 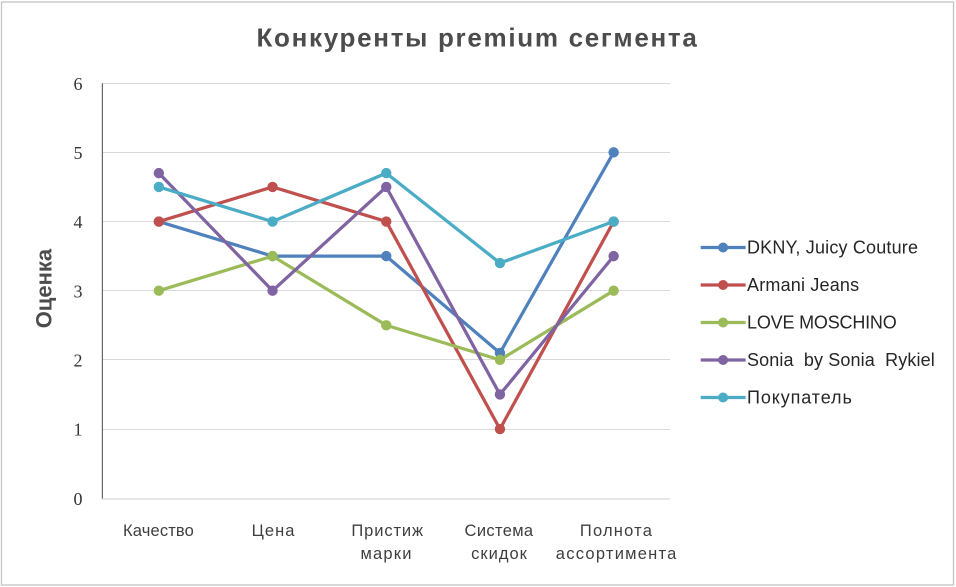 What do you see at coordinates (800, 398) in the screenshot?
I see `svg-text: Покупатель` at bounding box center [800, 398].